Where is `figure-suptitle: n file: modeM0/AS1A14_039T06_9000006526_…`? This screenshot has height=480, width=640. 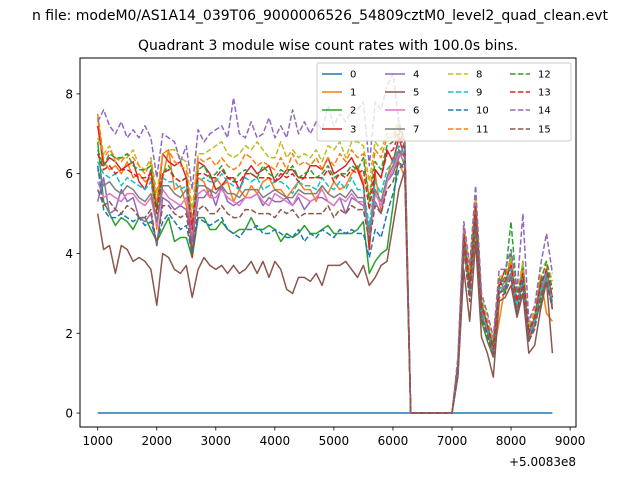
figure-suptitle: n file: modeM0/AS1A14_039T06_9000006526_… is located at coordinates (320, 16).